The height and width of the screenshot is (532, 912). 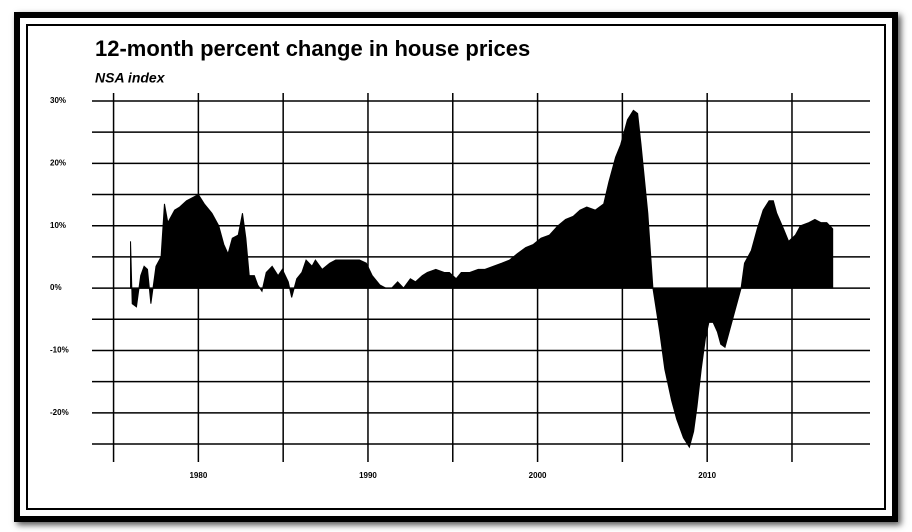 What do you see at coordinates (368, 475) in the screenshot?
I see `x-tick-label: 1990` at bounding box center [368, 475].